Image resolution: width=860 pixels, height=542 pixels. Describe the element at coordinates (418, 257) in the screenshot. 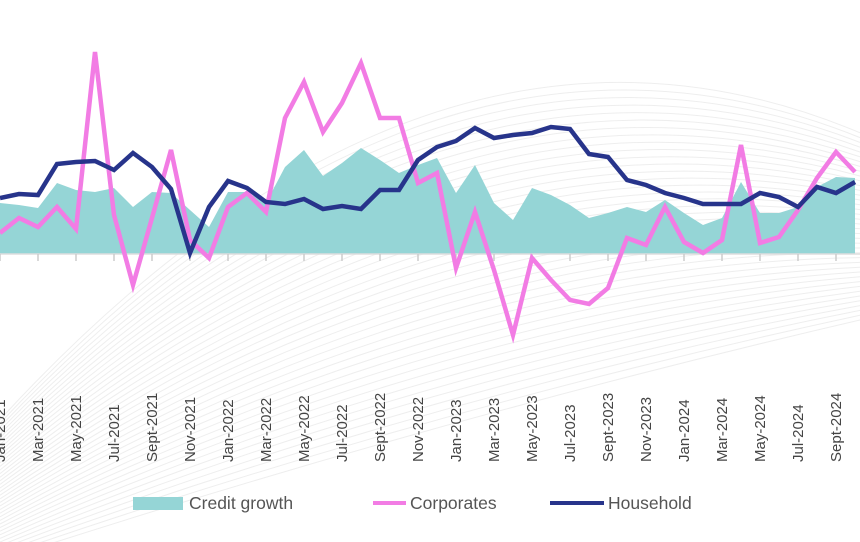

I see `x-axis-ticks` at that location.